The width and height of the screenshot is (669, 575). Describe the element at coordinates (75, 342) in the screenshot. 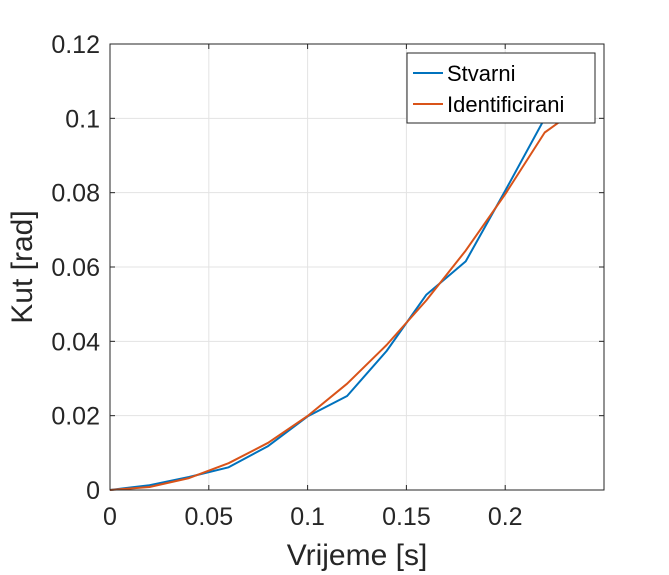

I see `y-tick-label: 0.04` at that location.